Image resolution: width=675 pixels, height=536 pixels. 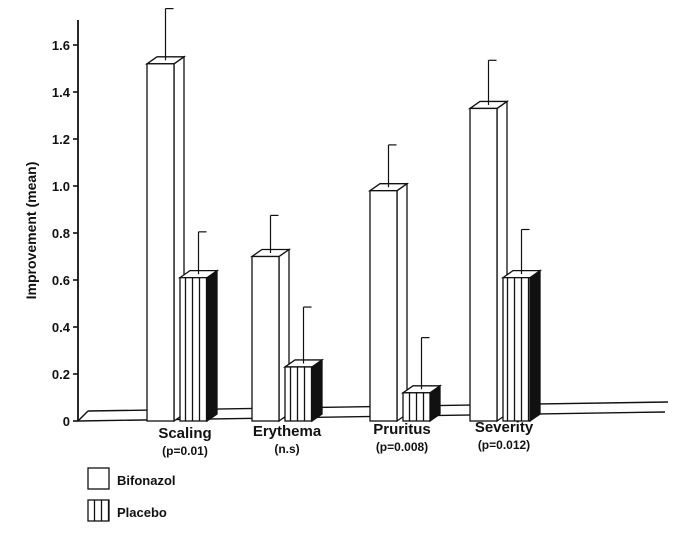 What do you see at coordinates (421, 380) in the screenshot?
I see `bar-placebo-pruritus` at bounding box center [421, 380].